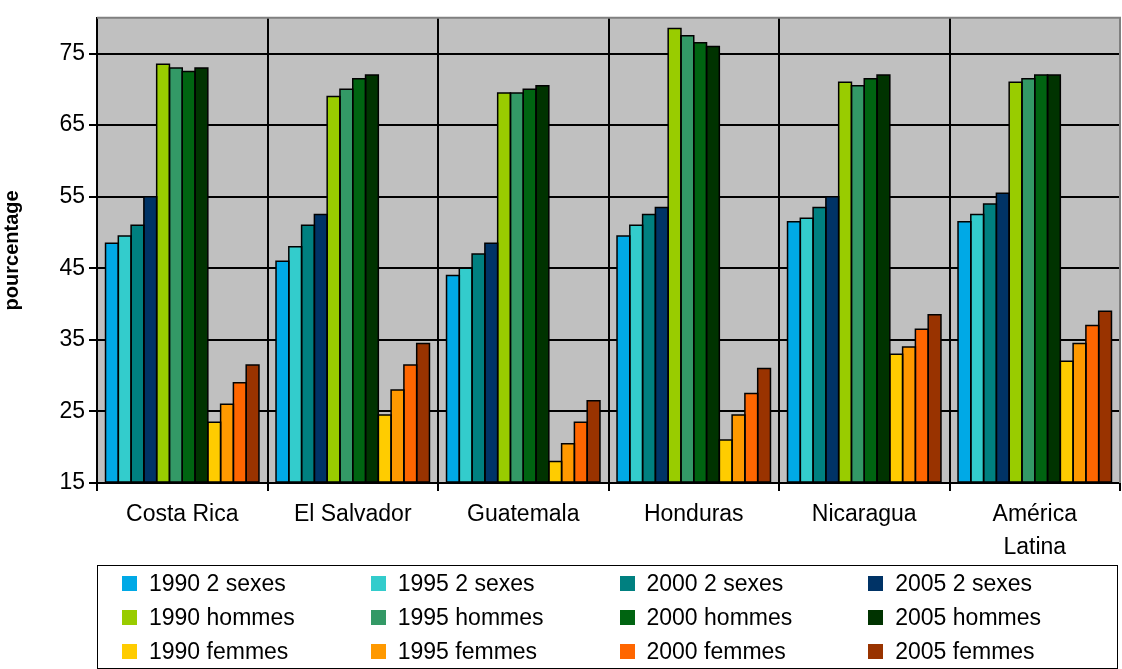 The width and height of the screenshot is (1122, 669). I want to click on y-tick-label: 65, so click(72, 123).